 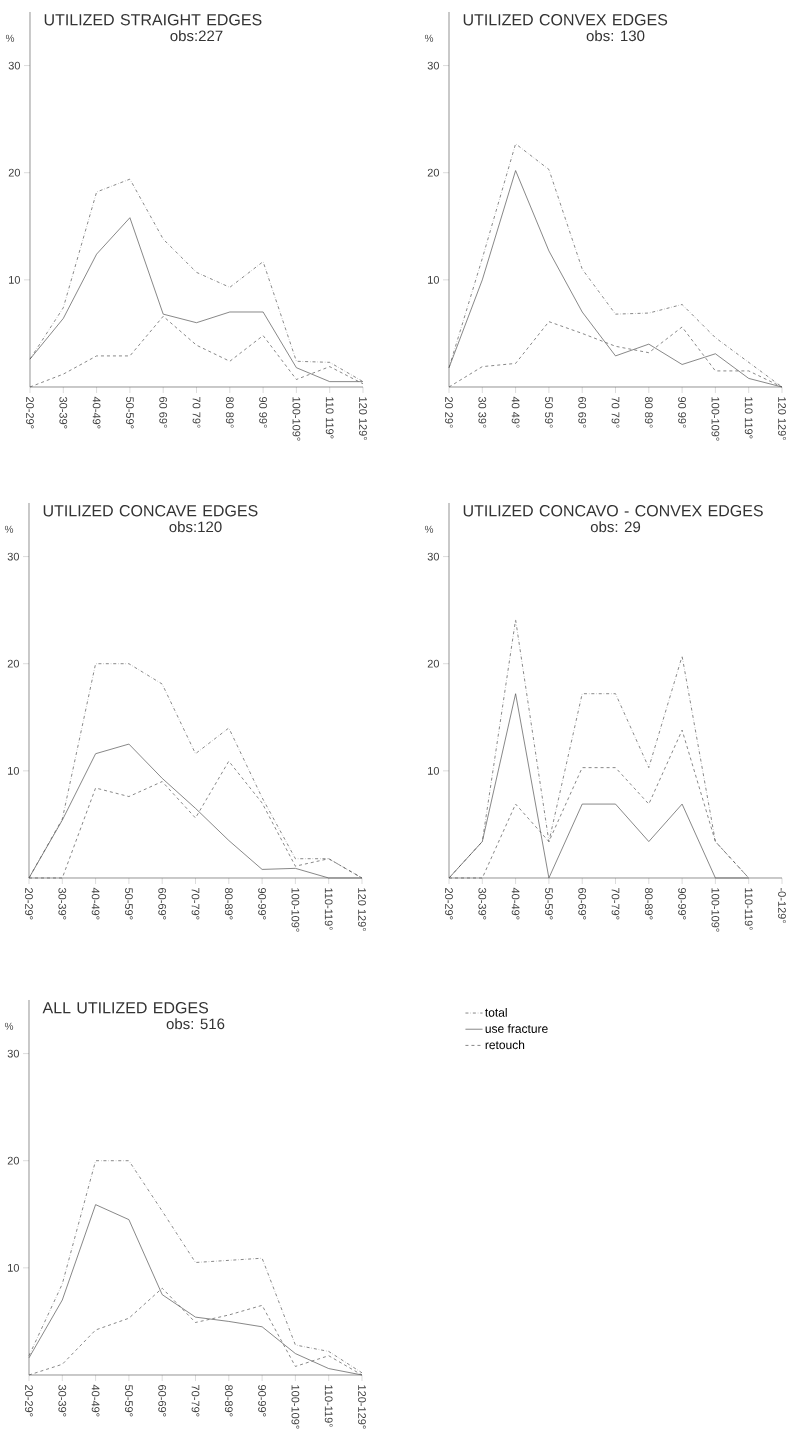 I want to click on text: obs:120, so click(x=195, y=527).